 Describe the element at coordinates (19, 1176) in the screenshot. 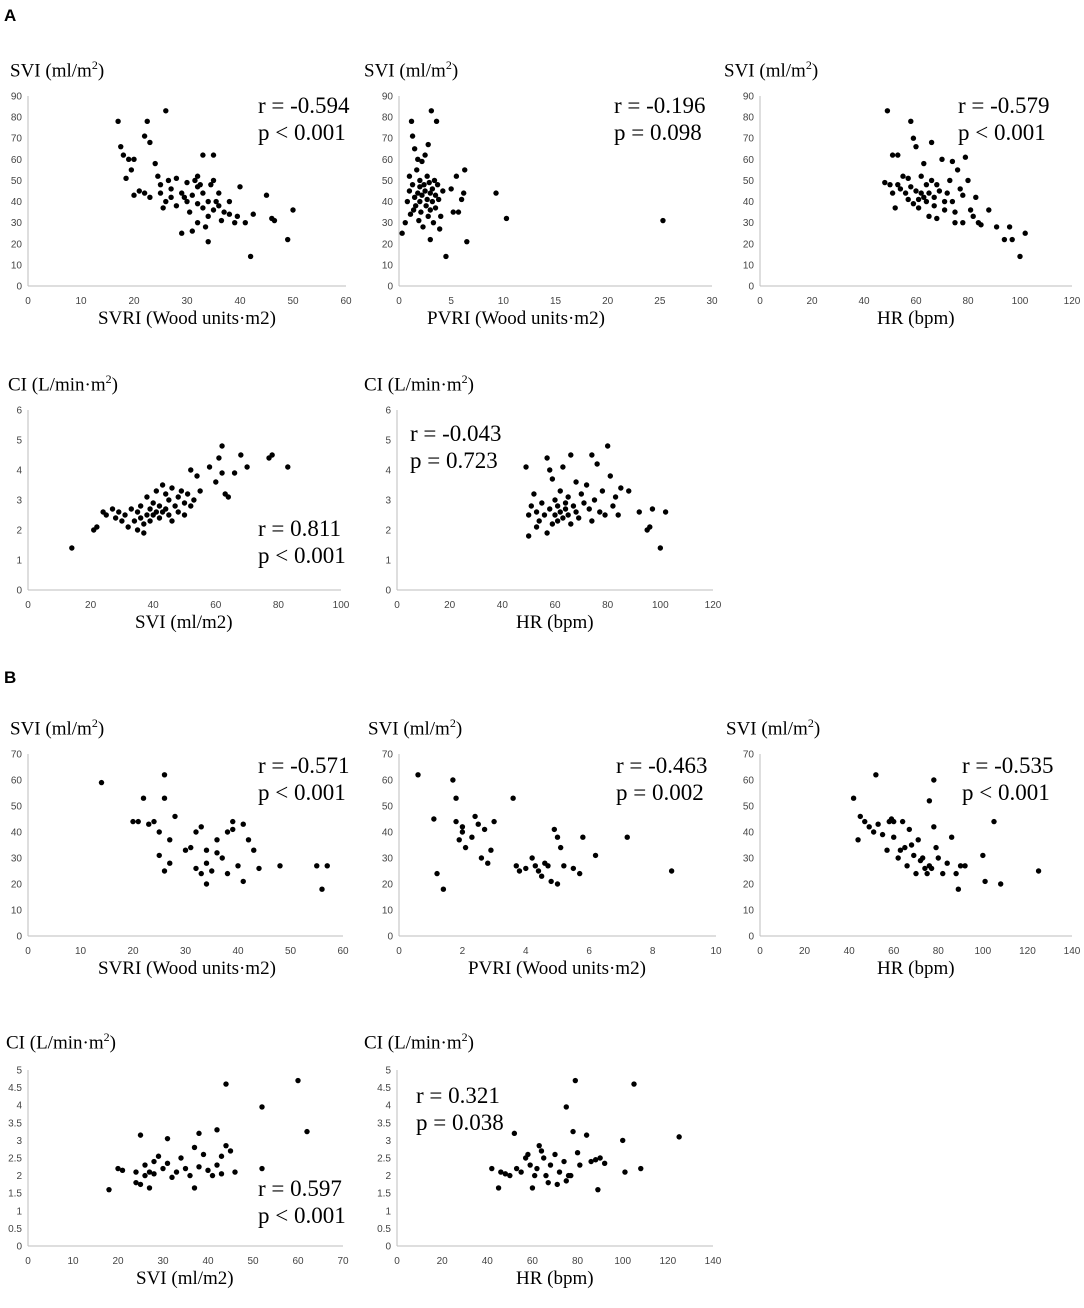

I see `chart-9-ytick: 2` at that location.